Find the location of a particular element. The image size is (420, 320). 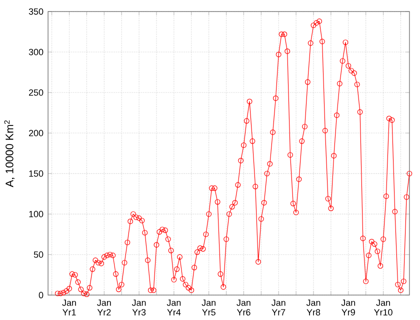

x-tick-label: Jan Yr7 is located at coordinates (279, 308).